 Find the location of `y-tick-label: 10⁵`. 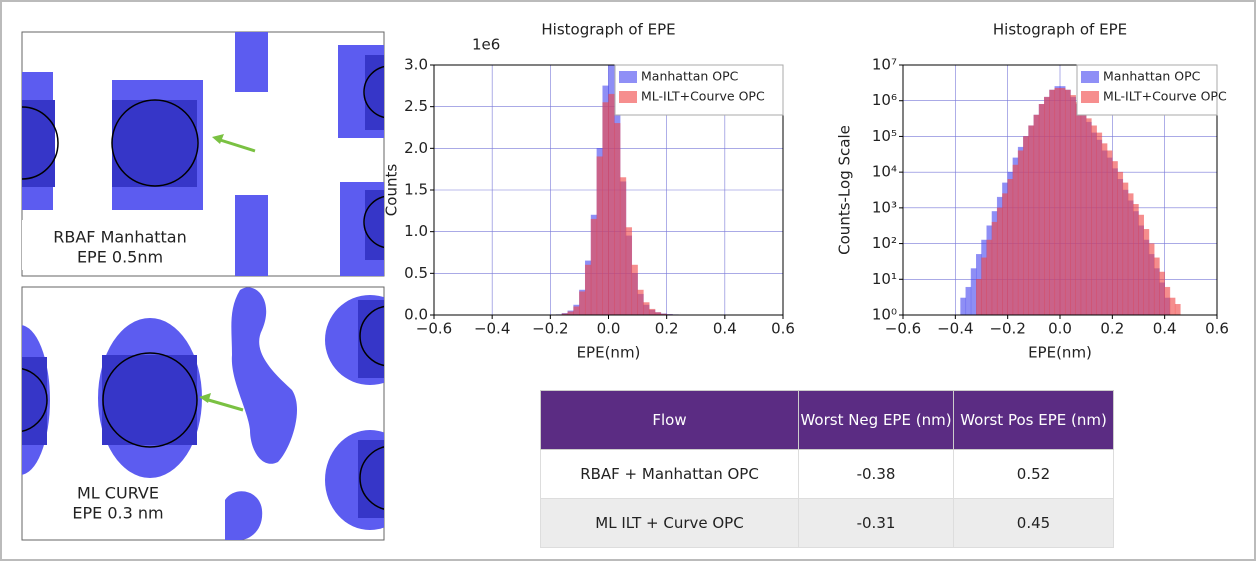

y-tick-label: 10⁵ is located at coordinates (884, 136).